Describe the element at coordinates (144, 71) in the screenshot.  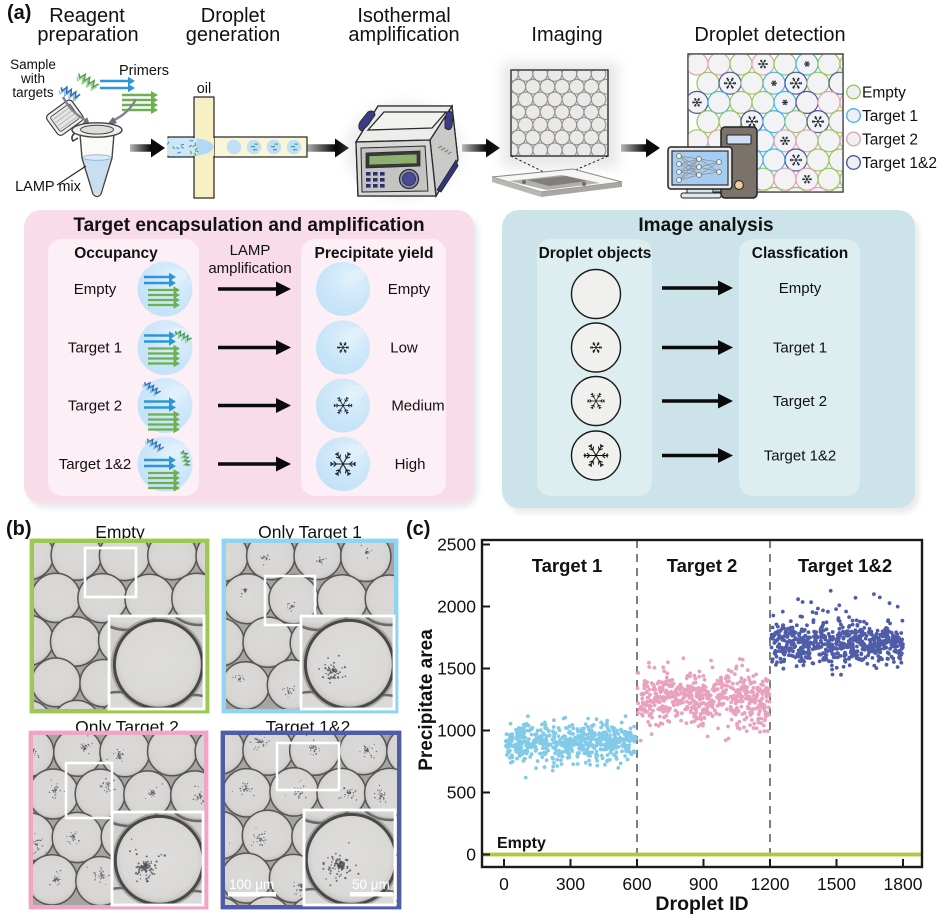
I see `svg-text: Primers` at that location.